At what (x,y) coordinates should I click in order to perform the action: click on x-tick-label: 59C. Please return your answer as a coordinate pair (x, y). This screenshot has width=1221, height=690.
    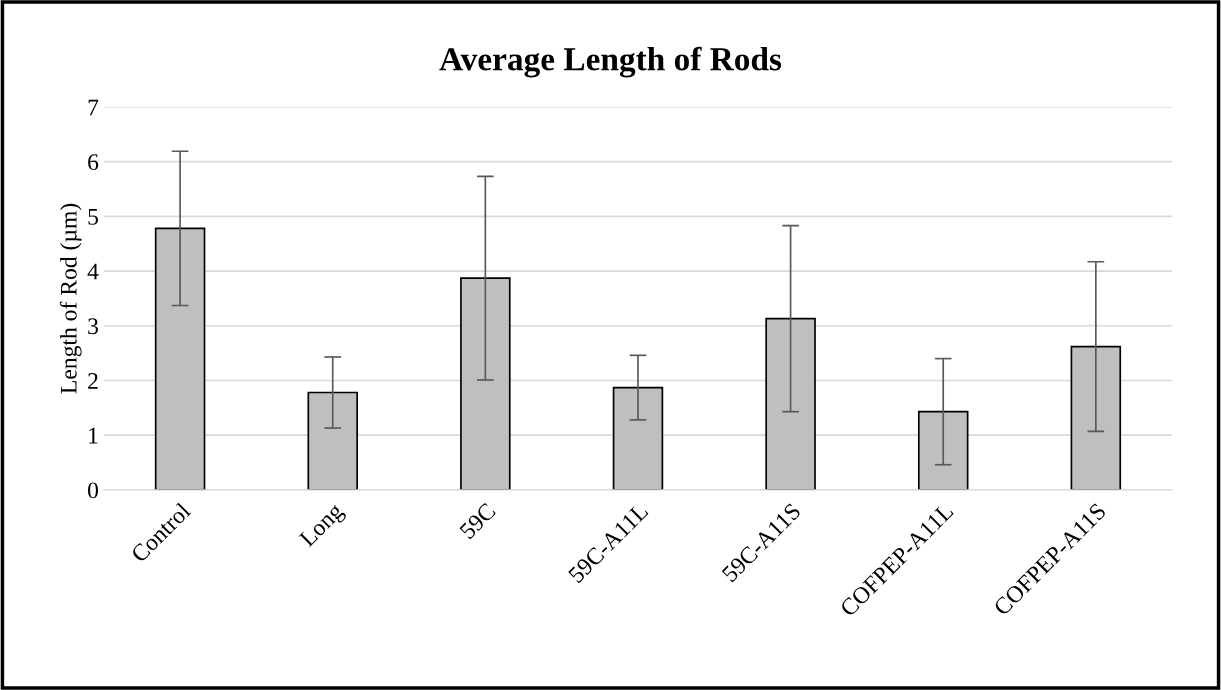
    Looking at the image, I should click on (478, 521).